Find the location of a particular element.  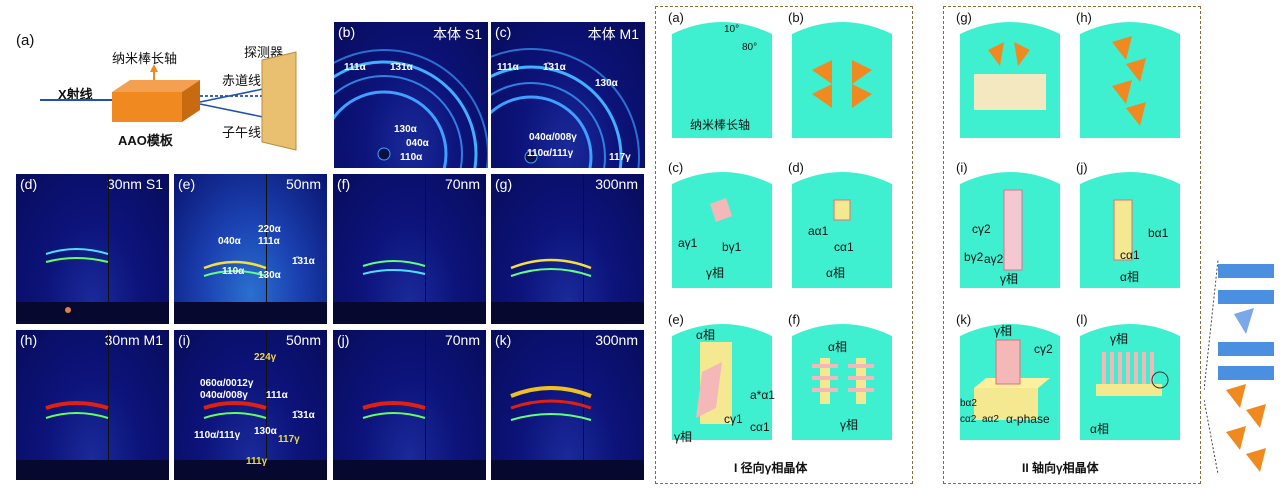

axis-label: cα1 is located at coordinates (760, 427).